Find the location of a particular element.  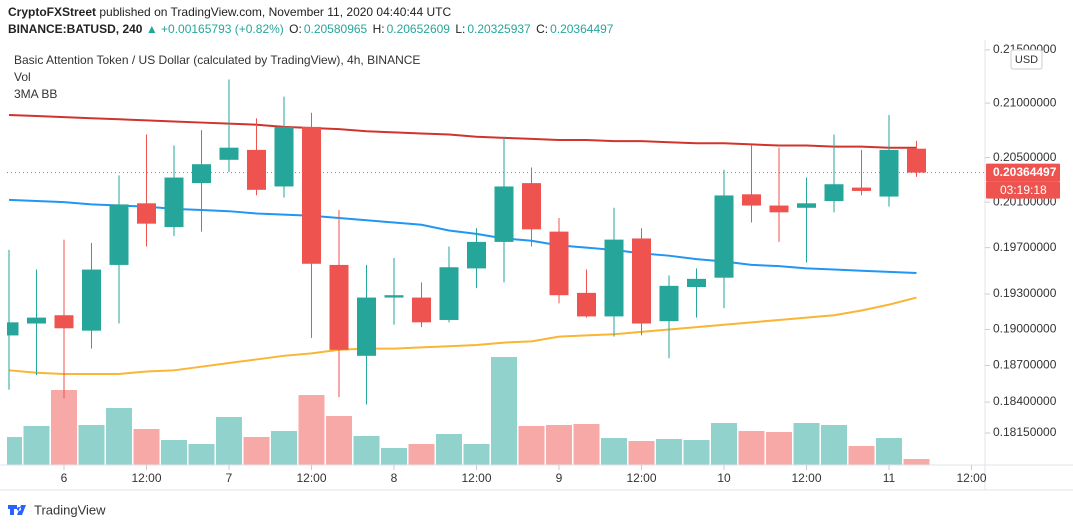

y-tick-label: 0.18150000 is located at coordinates (1025, 432).